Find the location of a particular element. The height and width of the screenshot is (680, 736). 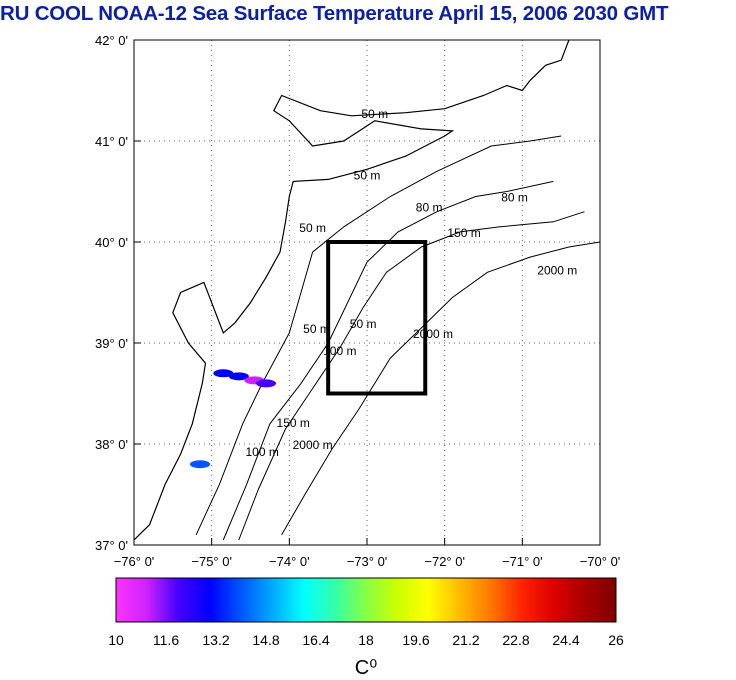

lat-tick-label: 37° 0' is located at coordinates (111, 545).